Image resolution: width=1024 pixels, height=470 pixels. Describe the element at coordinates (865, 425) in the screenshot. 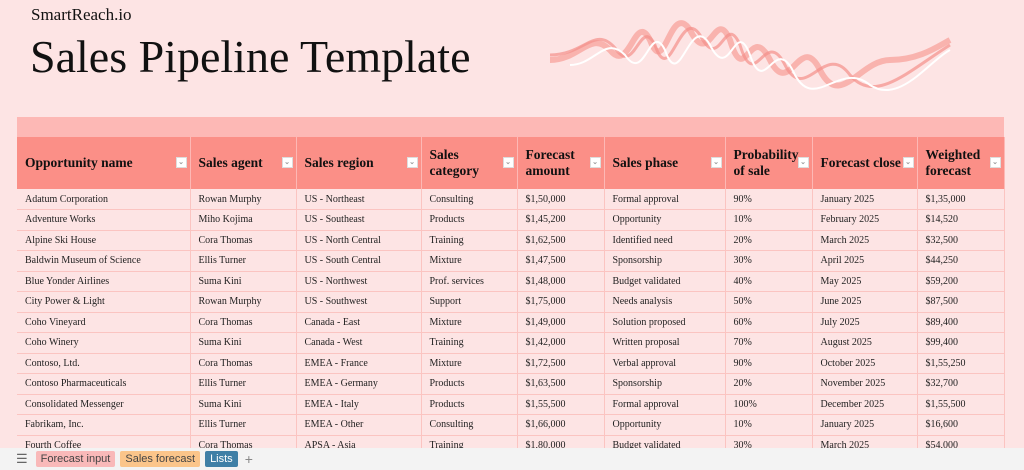

I see `table-cell: January 2025` at that location.